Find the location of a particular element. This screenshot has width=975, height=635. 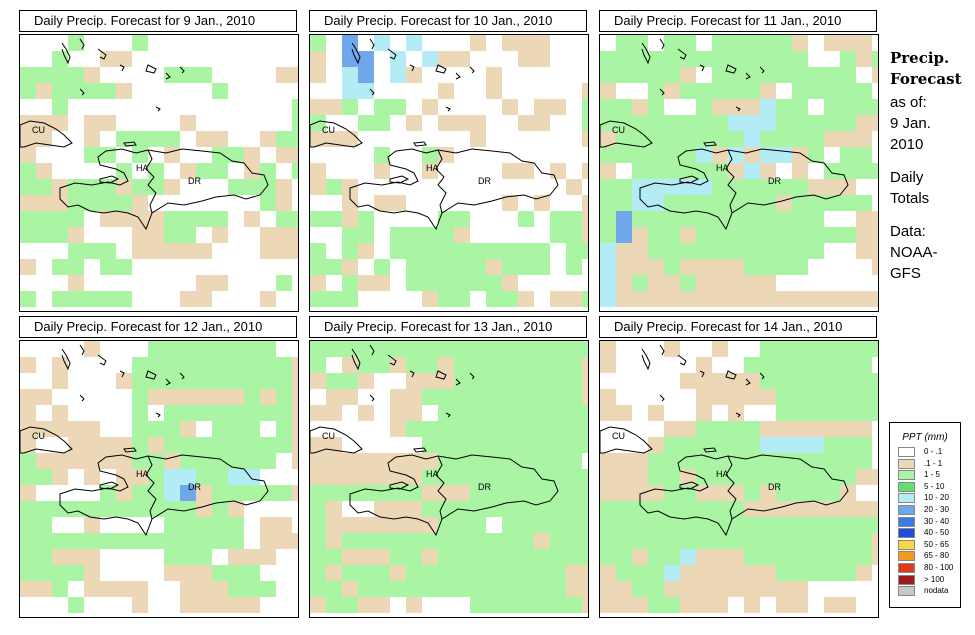

legend-row: > 100 is located at coordinates (925, 580).